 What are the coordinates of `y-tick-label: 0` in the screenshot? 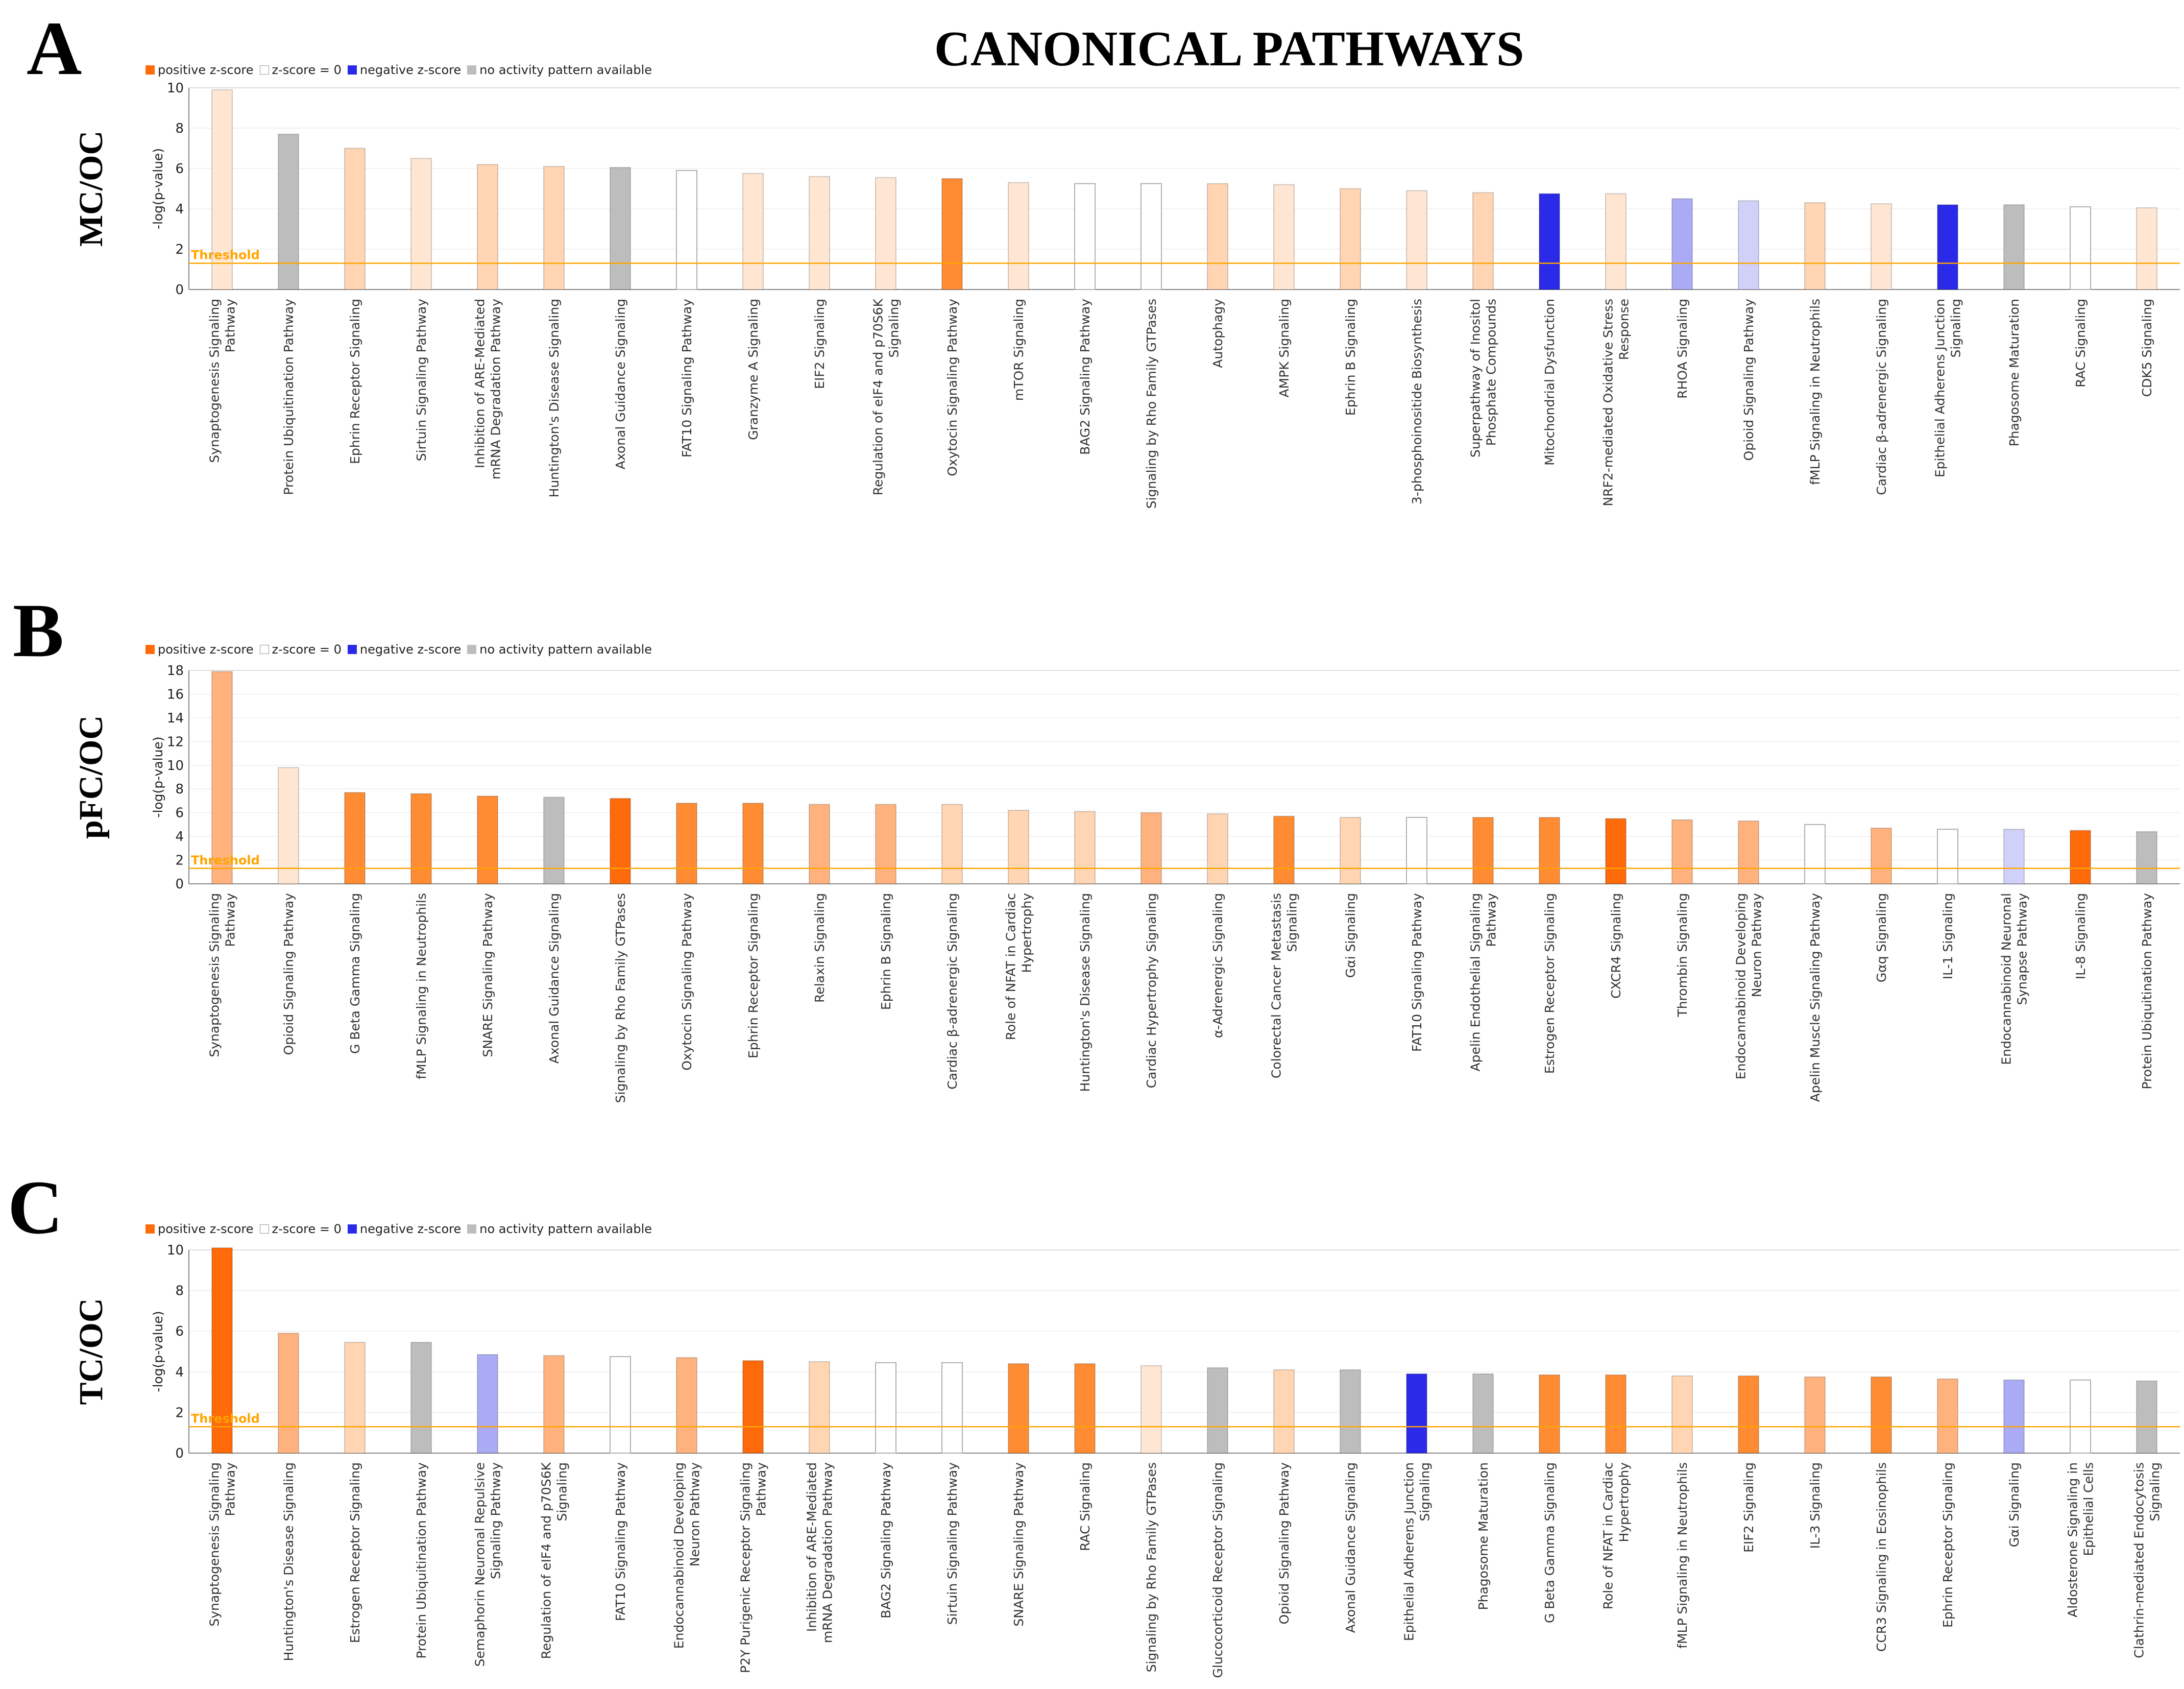 It's located at (179, 290).